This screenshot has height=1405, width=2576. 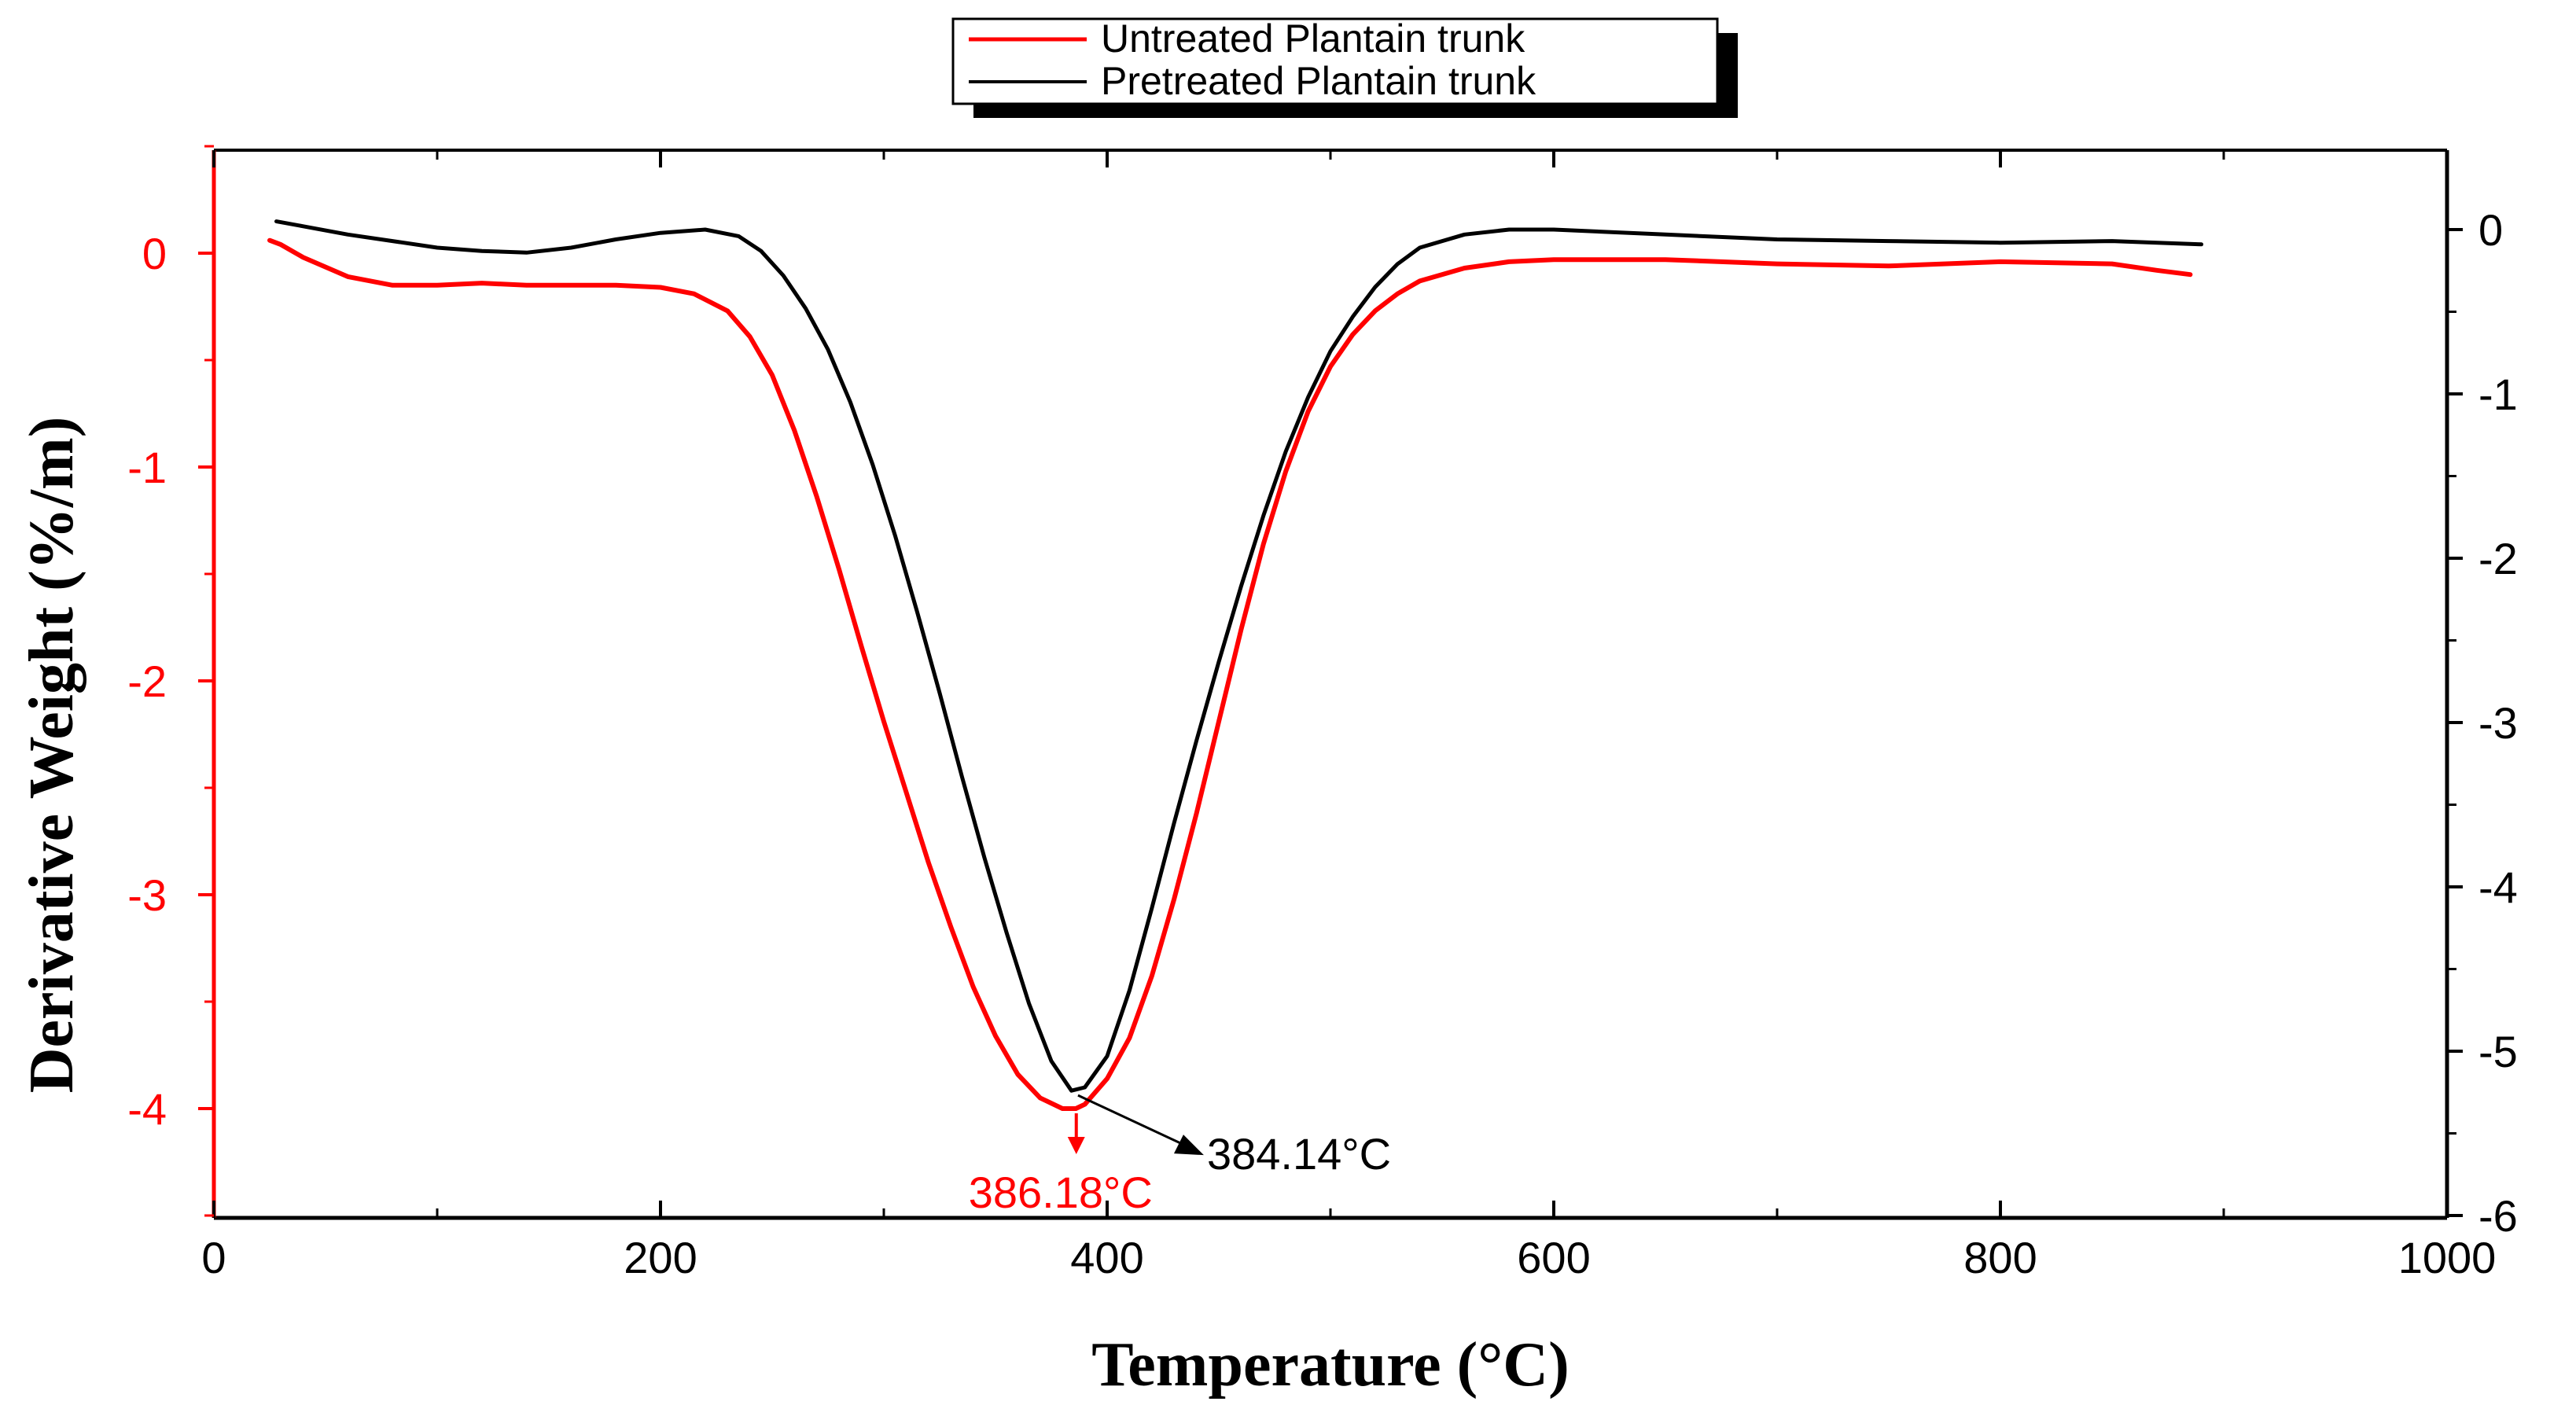 I want to click on x-tick-label: 1000, so click(x=2447, y=1257).